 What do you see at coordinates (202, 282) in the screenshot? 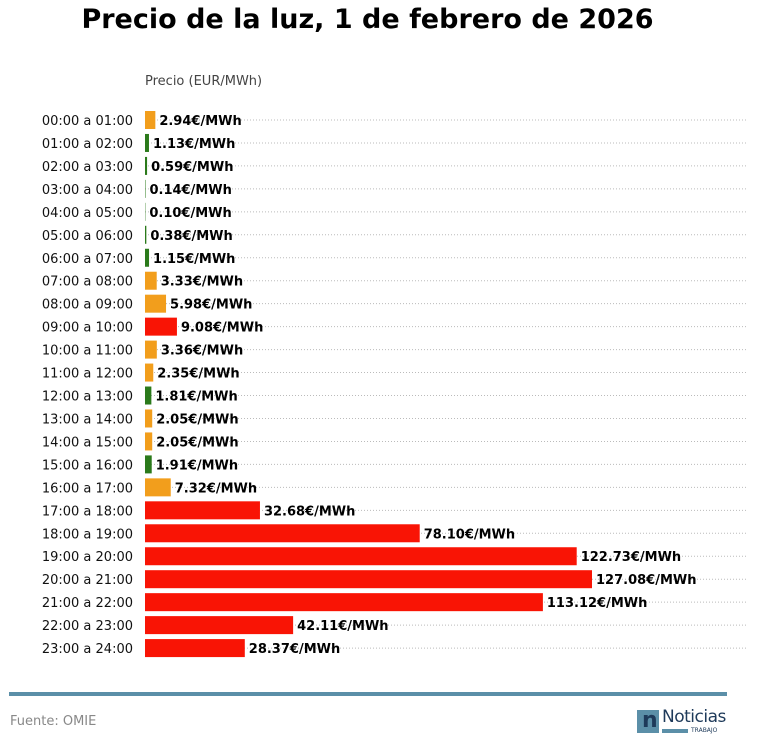
I see `data-label: 3.33€/MWh` at bounding box center [202, 282].